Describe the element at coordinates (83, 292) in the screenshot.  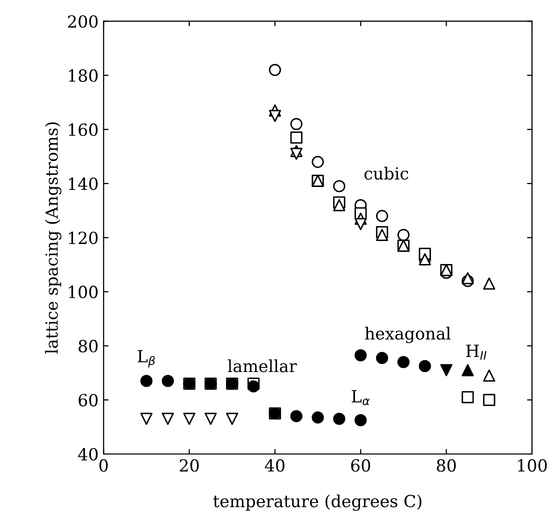
I see `y-tick-label: 100` at that location.